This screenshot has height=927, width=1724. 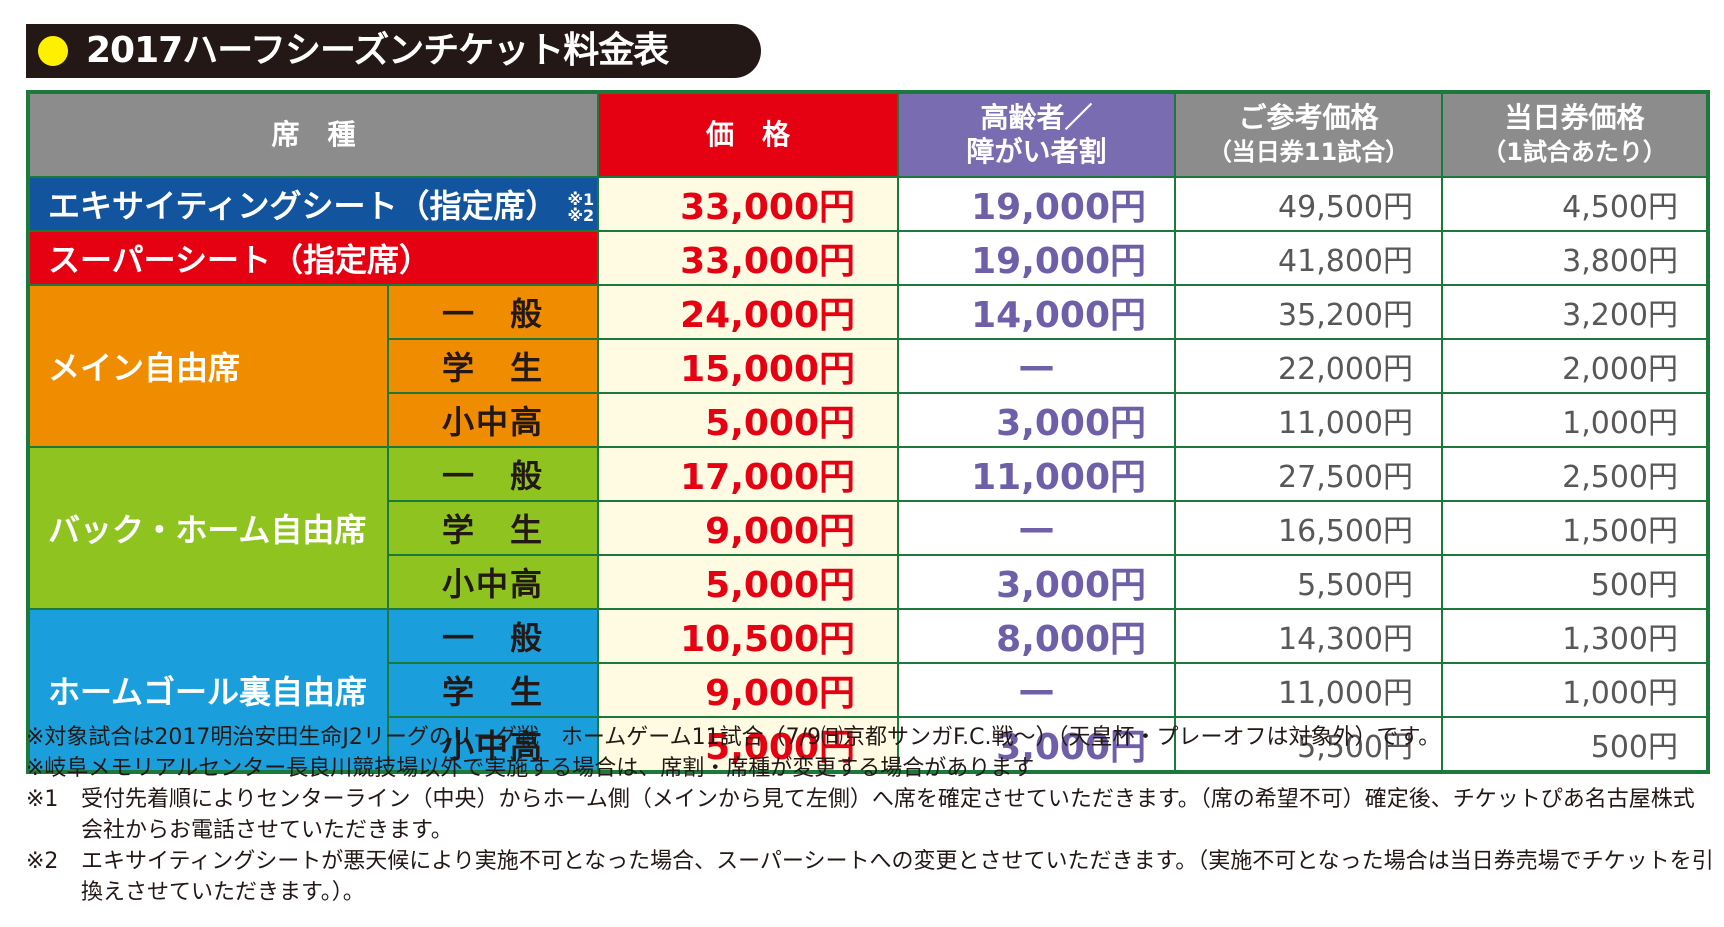 I want to click on table-row: 小中高 5,000円 3,000円 11,000円 1,000円, so click(x=869, y=420).